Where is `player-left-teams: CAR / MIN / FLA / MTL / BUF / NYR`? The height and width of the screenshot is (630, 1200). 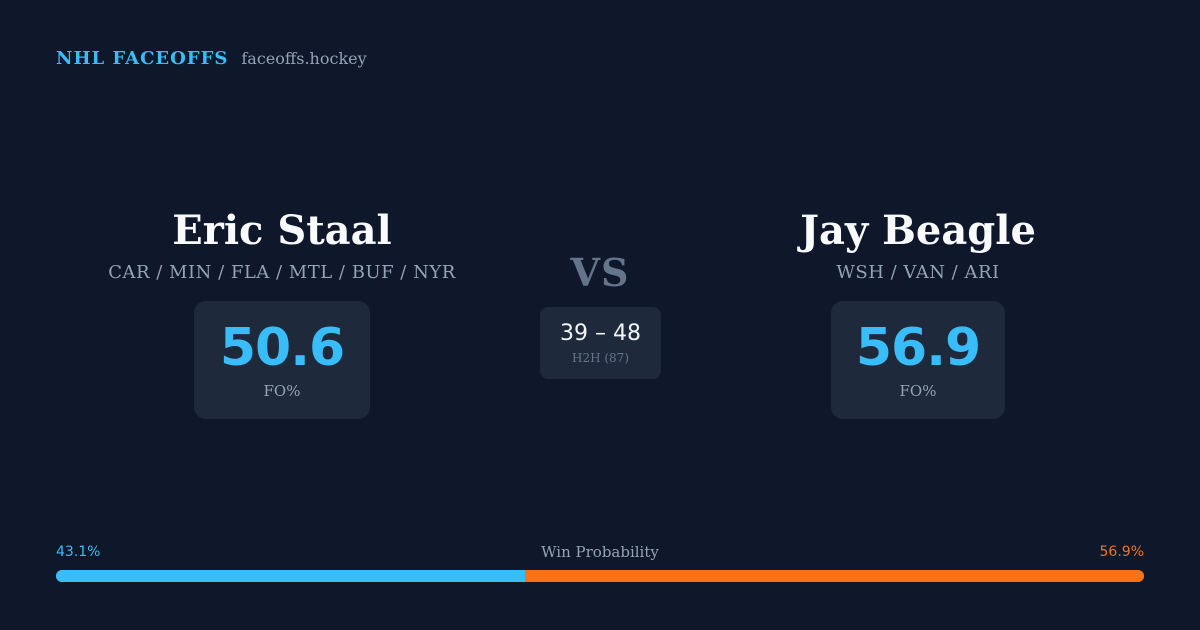
player-left-teams: CAR / MIN / FLA / MTL / BUF / NYR is located at coordinates (282, 272).